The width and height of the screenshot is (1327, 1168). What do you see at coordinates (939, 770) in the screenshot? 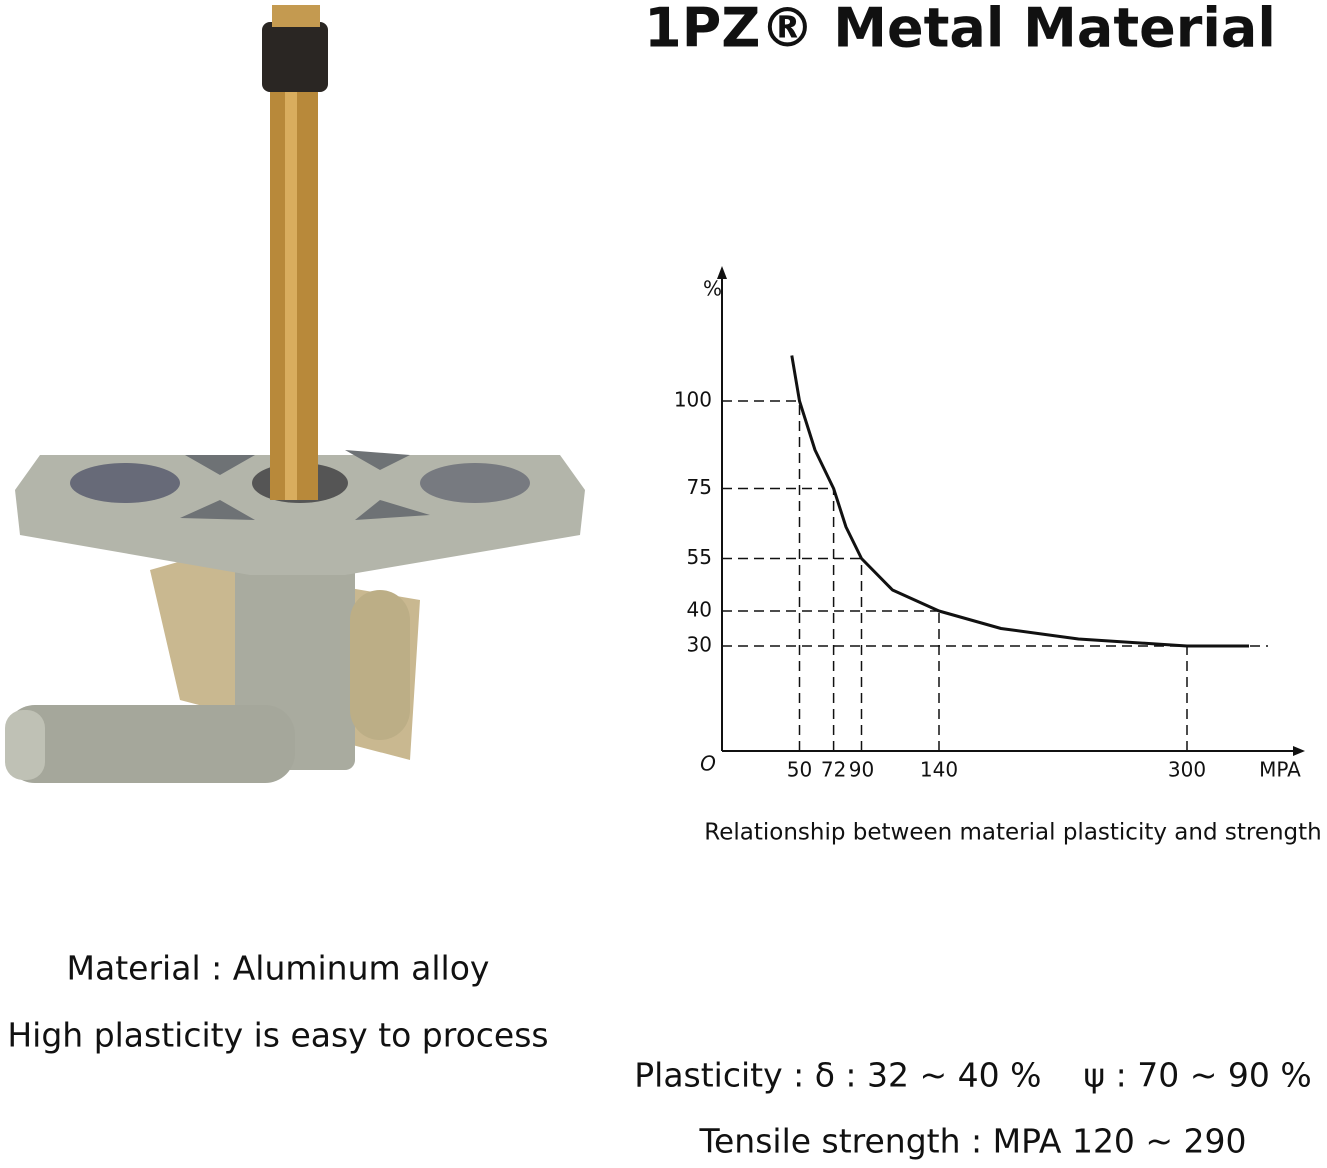
I see `x-tick-label: 140` at bounding box center [939, 770].